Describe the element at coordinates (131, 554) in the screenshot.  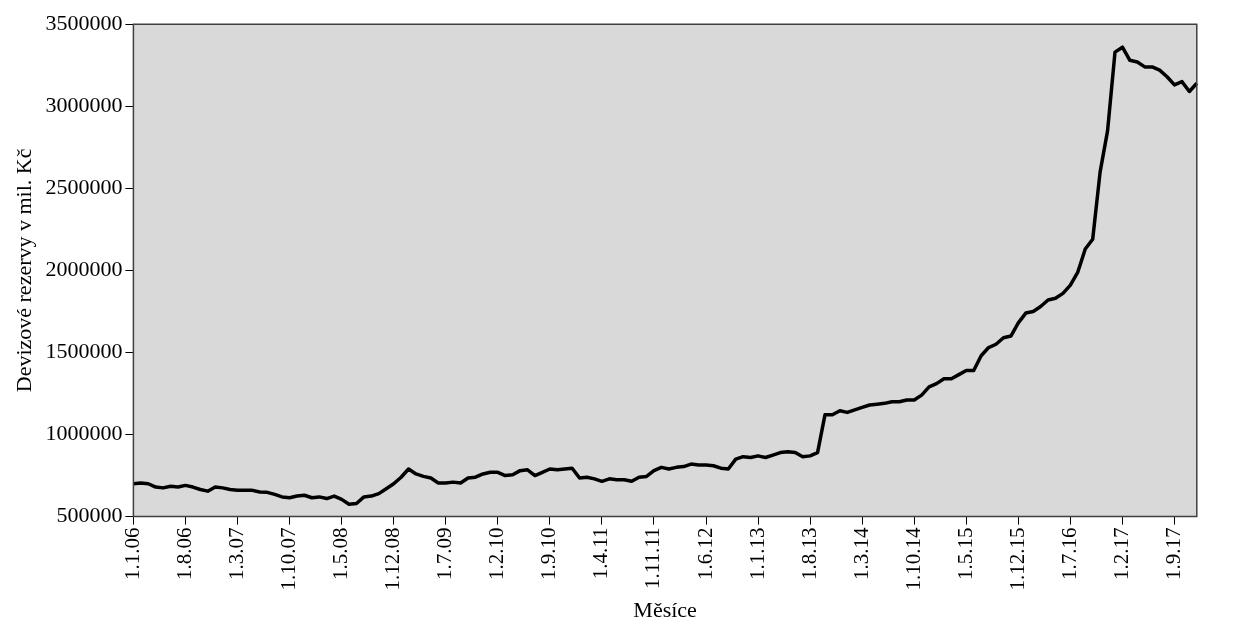
I see `x-tick-label: 1.1.06` at that location.